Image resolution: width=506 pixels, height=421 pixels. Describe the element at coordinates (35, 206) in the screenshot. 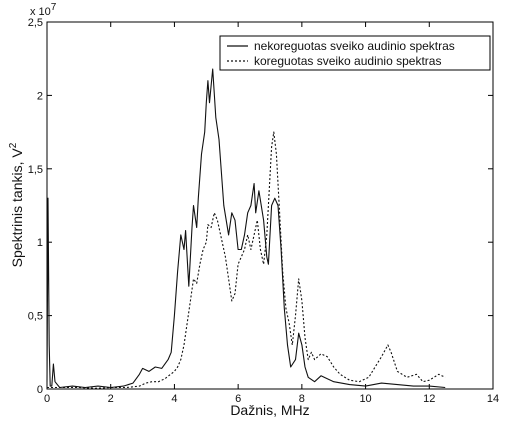

I see `y-tick-labels: 0 0,5 1 1,5 2 2,5` at that location.